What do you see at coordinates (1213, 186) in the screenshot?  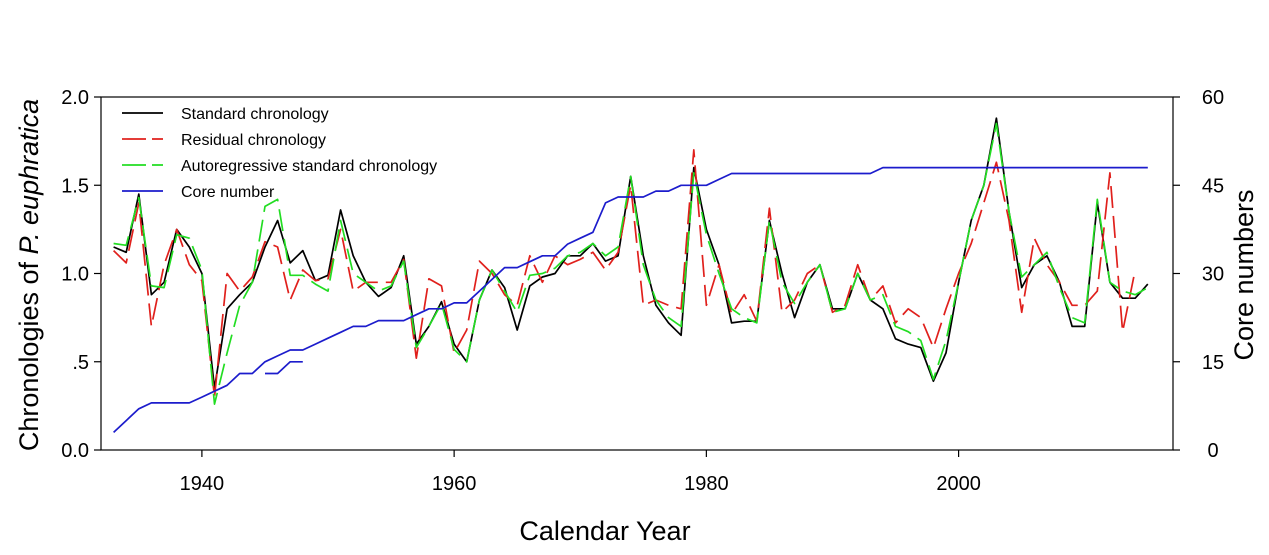 I see `y-right-tick-label-3: 45` at bounding box center [1213, 186].